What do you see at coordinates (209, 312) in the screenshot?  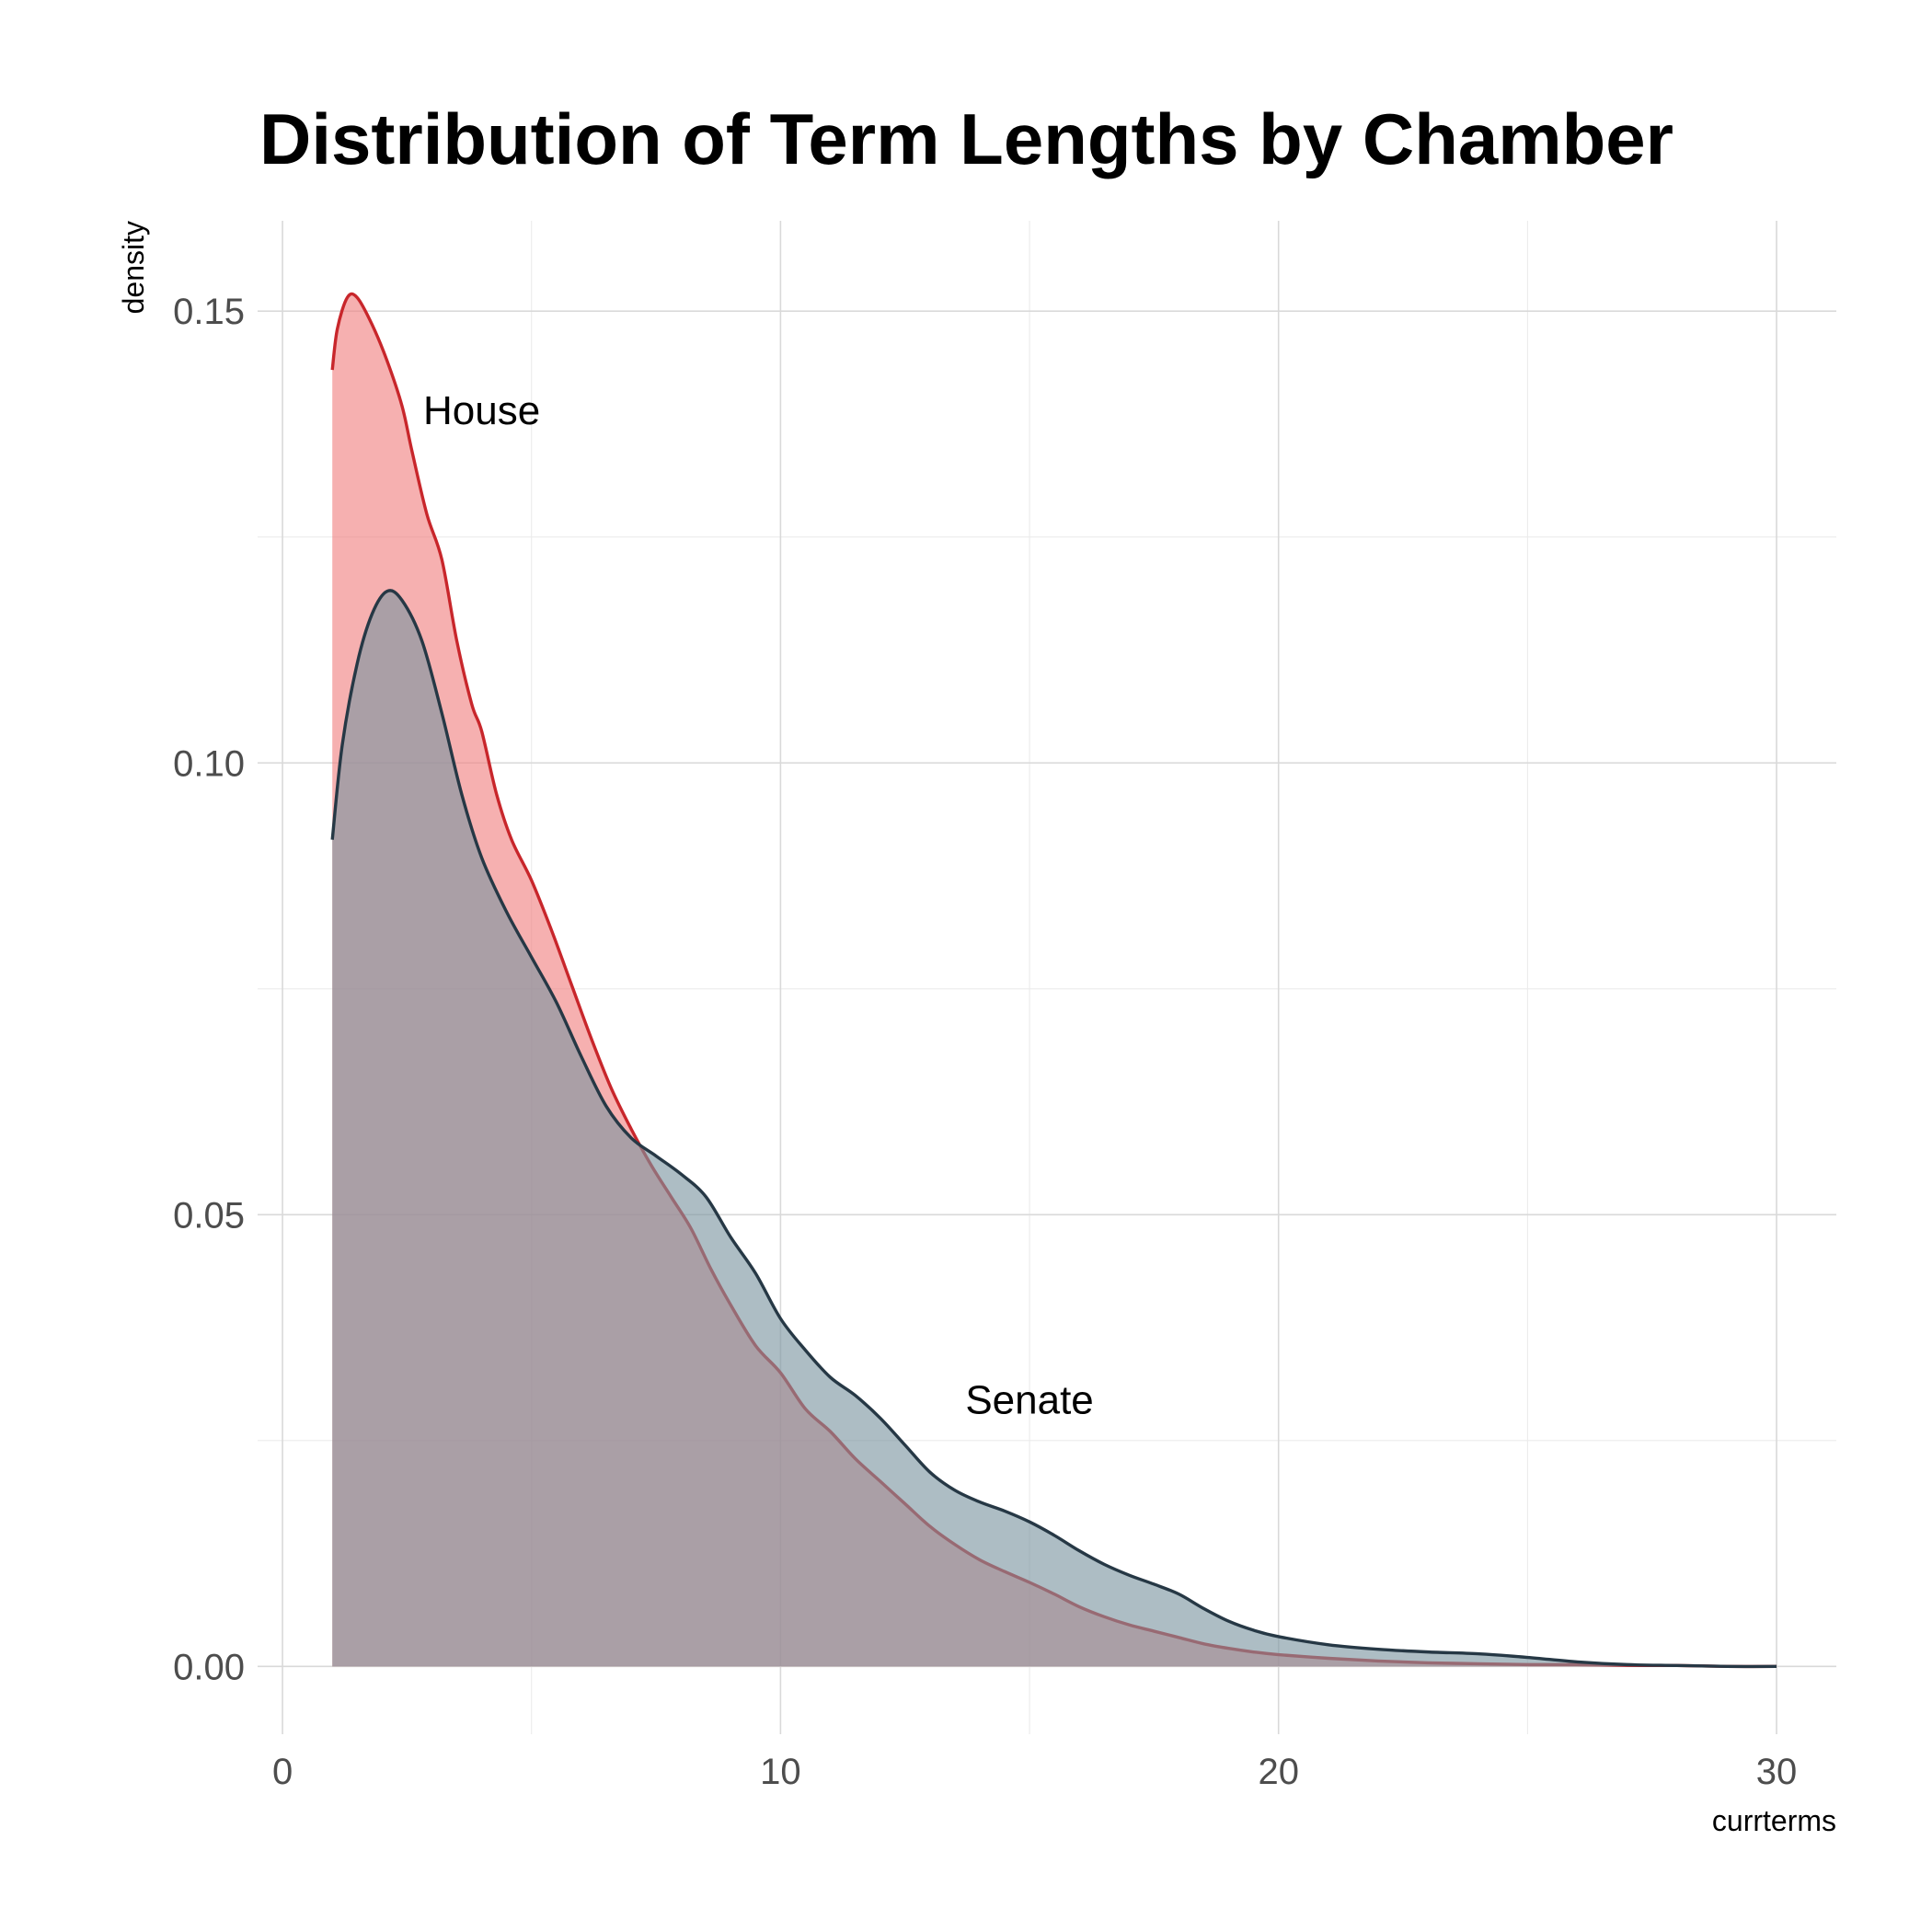 I see `y-tick-label: 0.15` at bounding box center [209, 312].